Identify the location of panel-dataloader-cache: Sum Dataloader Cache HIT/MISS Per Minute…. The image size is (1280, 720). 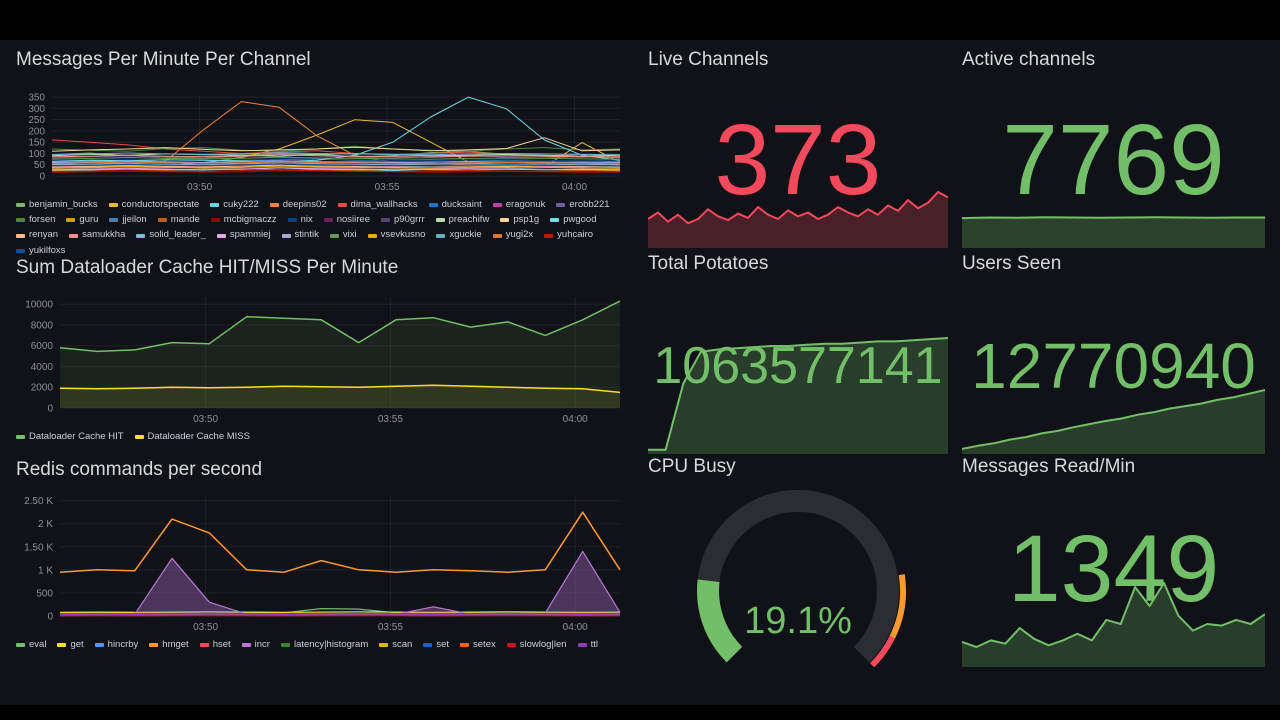
(321, 354).